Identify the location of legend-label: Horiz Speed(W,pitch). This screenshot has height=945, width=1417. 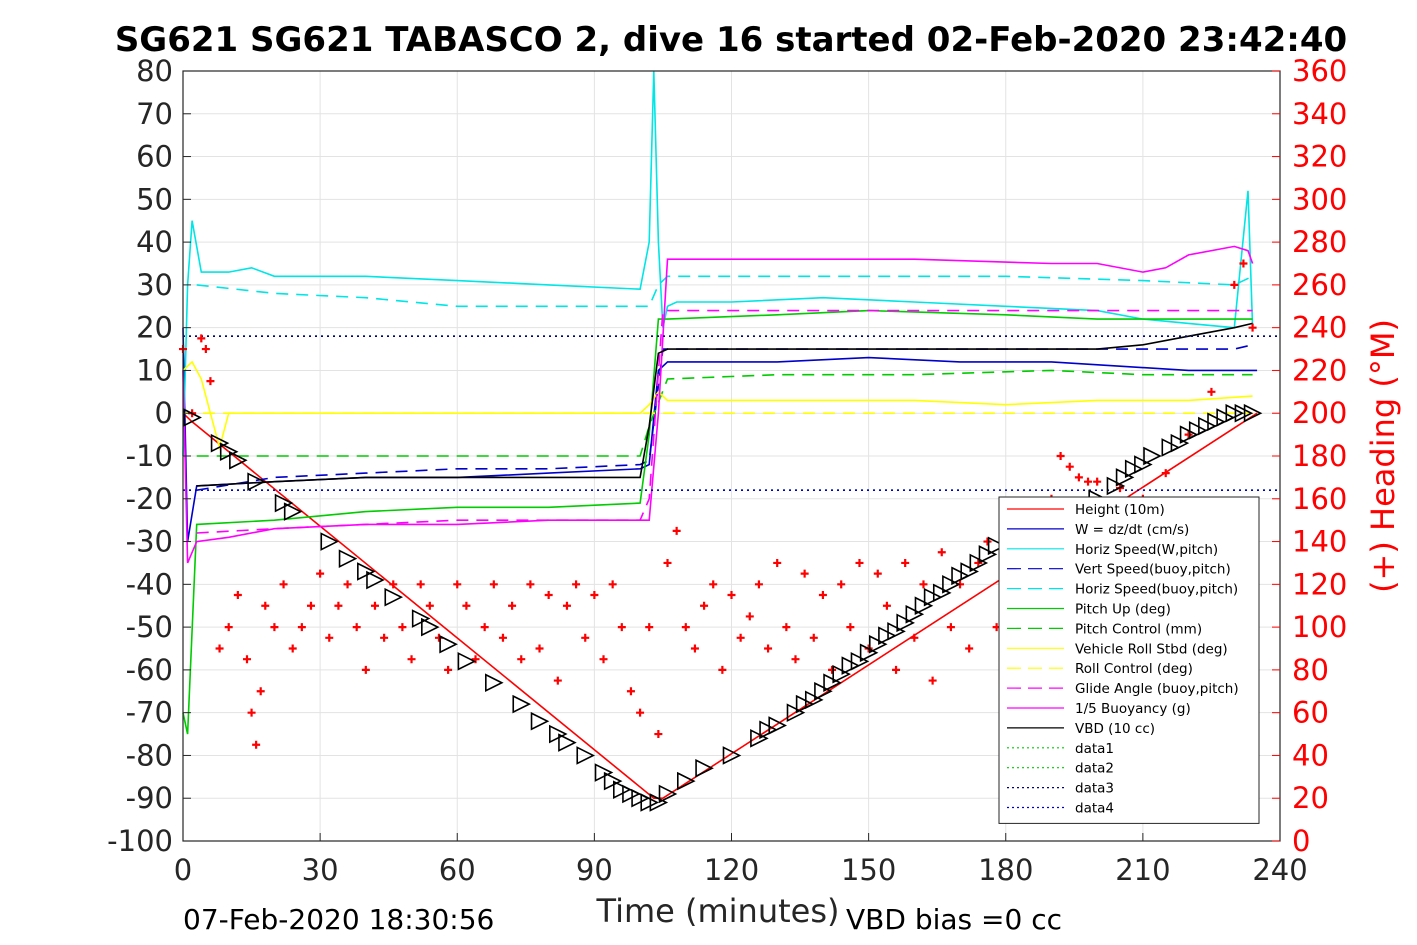
(1146, 550).